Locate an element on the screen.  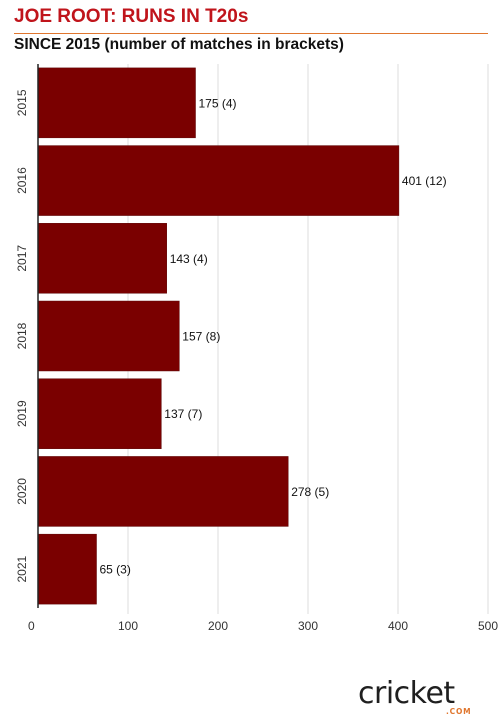
x-tick-label: 100 is located at coordinates (128, 626).